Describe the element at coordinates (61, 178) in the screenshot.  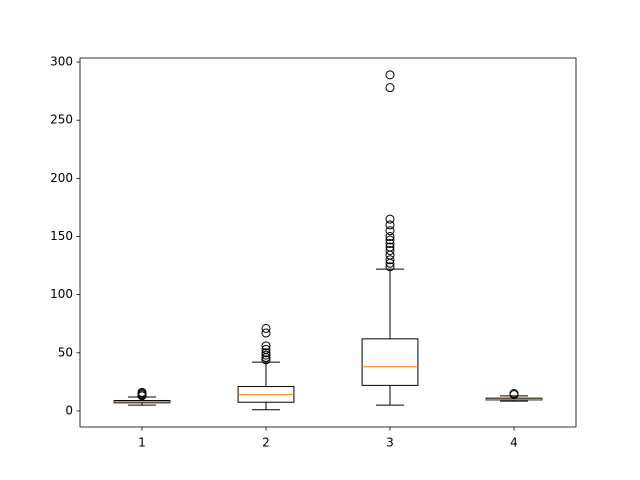
I see `y-tick-label: 200` at that location.